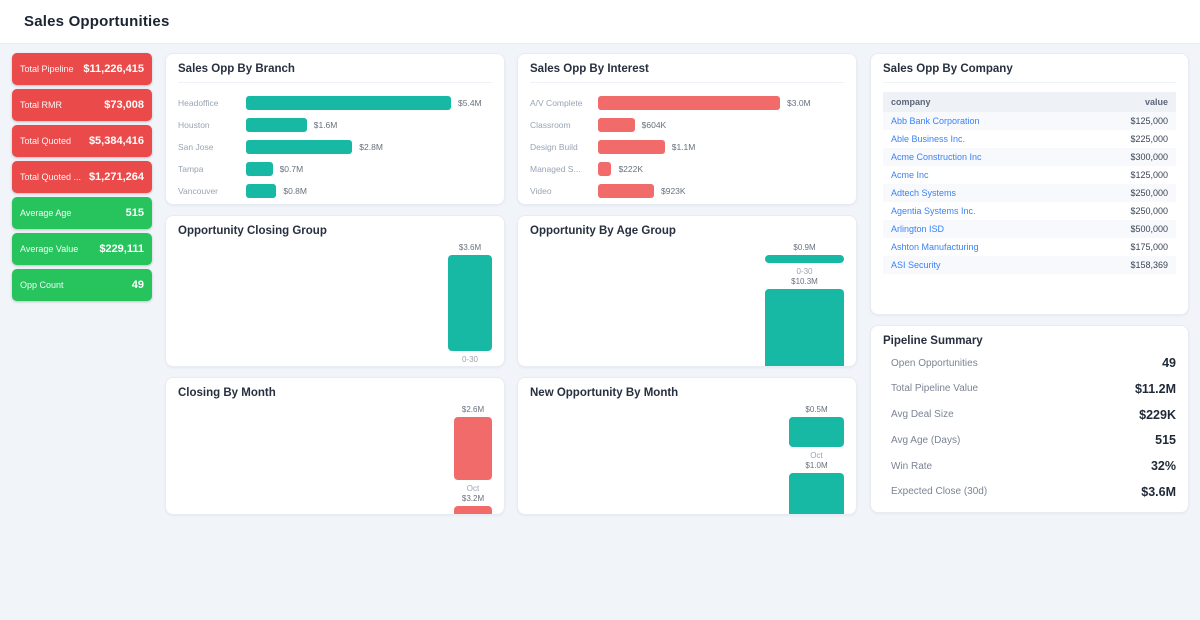  What do you see at coordinates (82, 69) in the screenshot?
I see `kpi-card: Total Pipeline $11,226,415` at bounding box center [82, 69].